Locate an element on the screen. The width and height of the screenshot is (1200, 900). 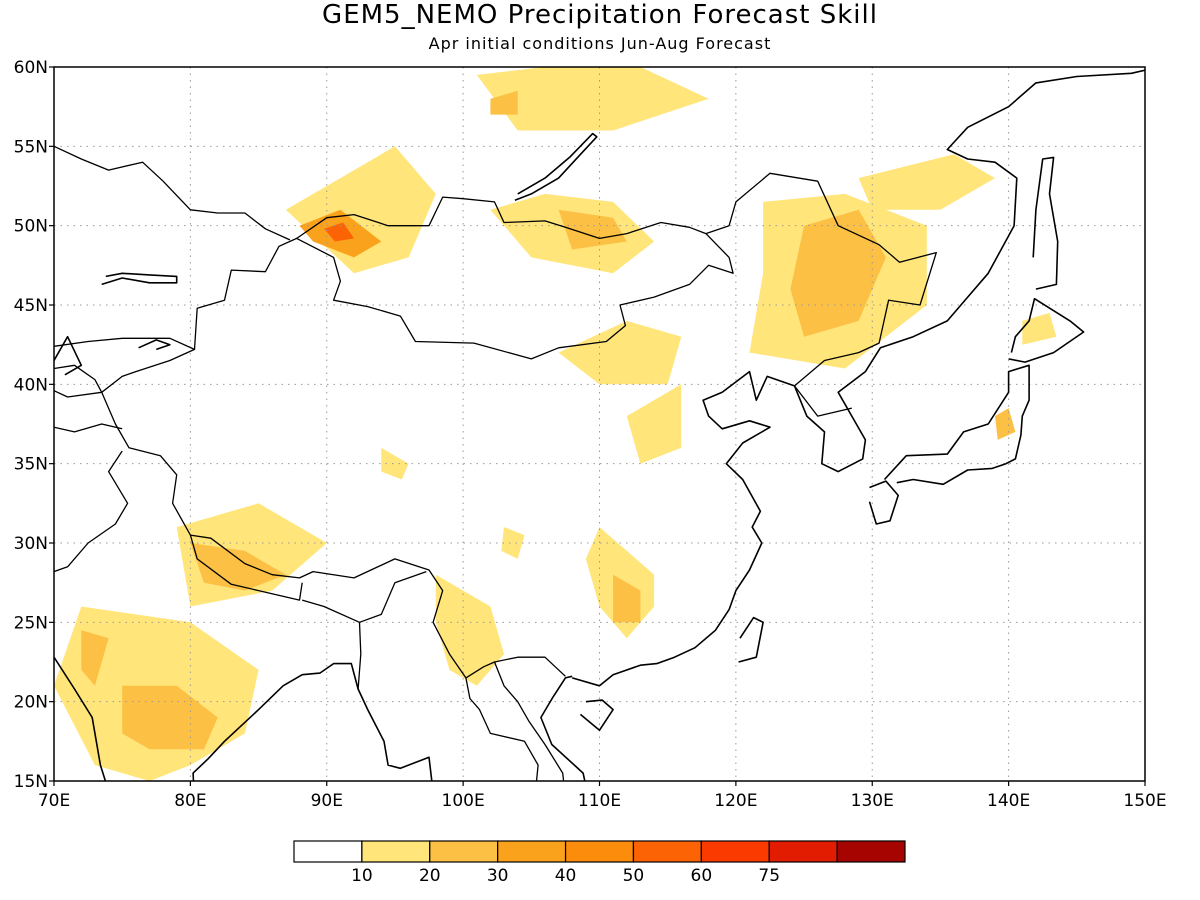
coastline-issyk-kul is located at coordinates (154, 345).